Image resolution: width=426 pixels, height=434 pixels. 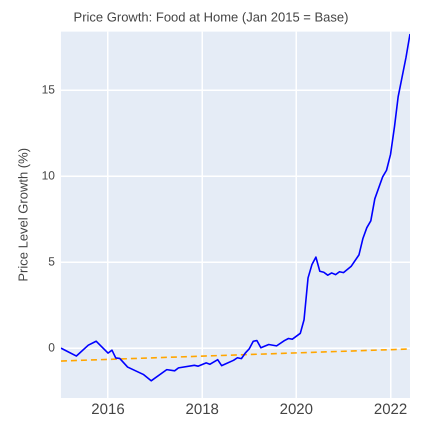 I want to click on y-axis-title: Price Level Growth (%), so click(x=22, y=215).